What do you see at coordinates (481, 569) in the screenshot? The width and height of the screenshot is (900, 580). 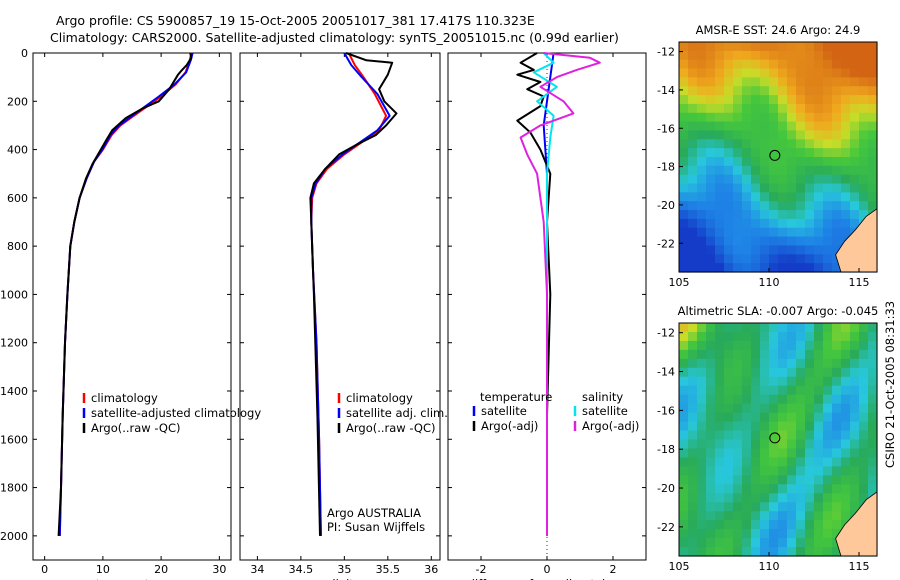 I see `x-tick-label: -2` at bounding box center [481, 569].